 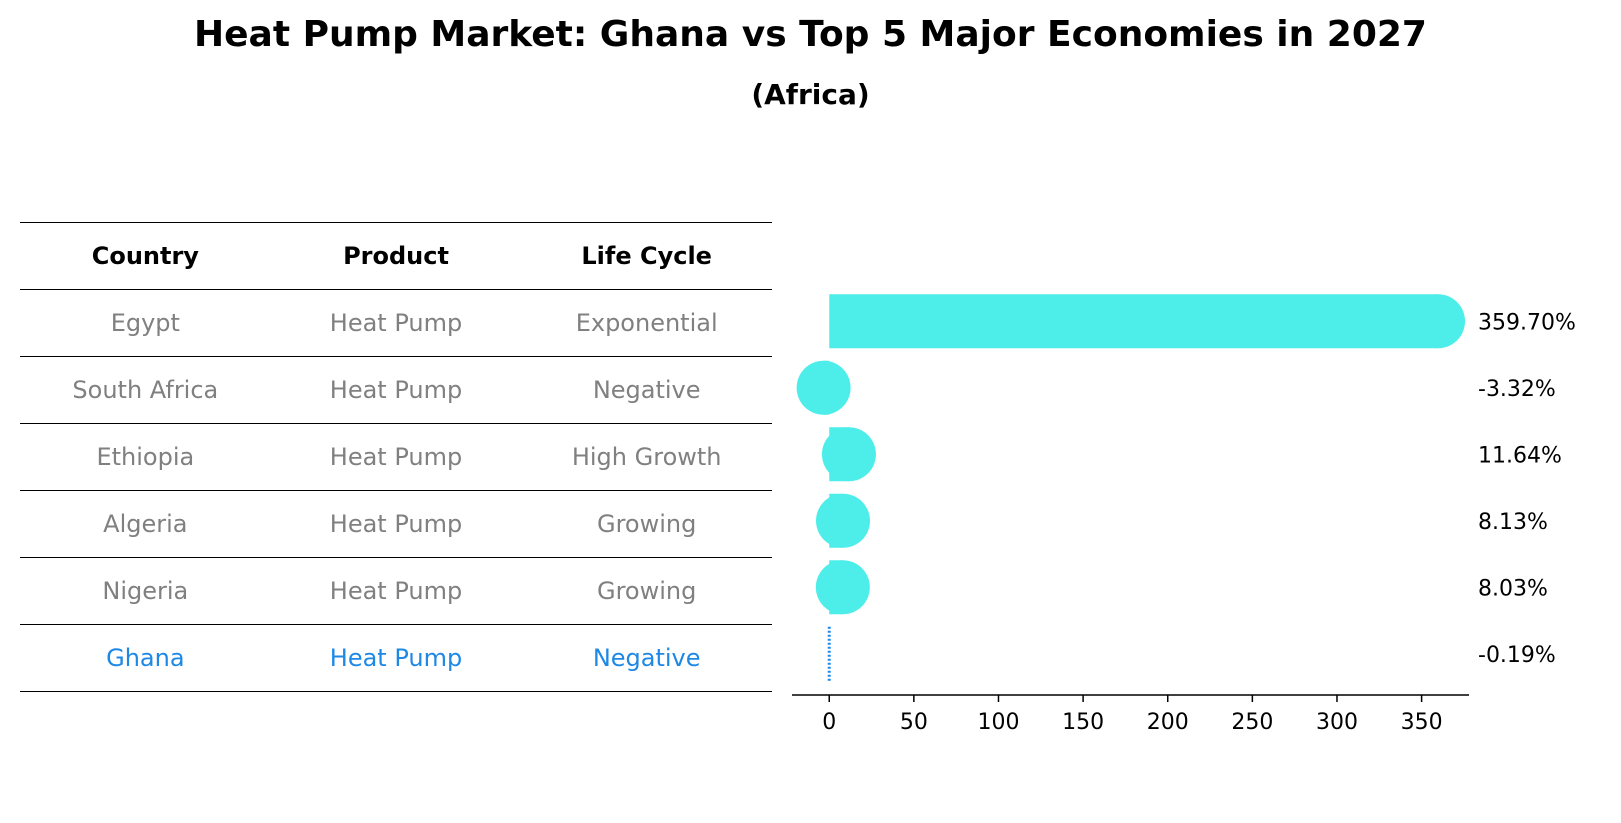 I want to click on value-label: -0.19%, so click(x=1517, y=655).